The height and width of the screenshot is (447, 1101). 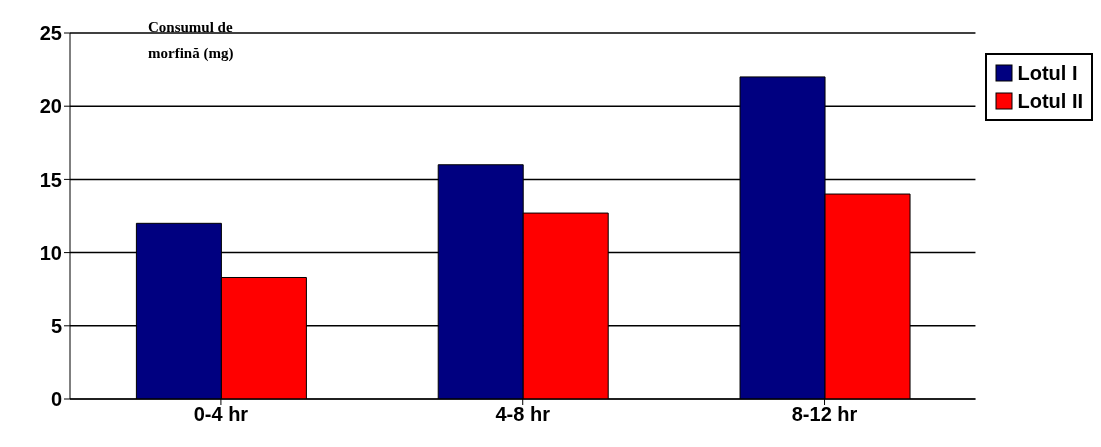 What do you see at coordinates (50, 33) in the screenshot?
I see `y-tick-label: 25` at bounding box center [50, 33].